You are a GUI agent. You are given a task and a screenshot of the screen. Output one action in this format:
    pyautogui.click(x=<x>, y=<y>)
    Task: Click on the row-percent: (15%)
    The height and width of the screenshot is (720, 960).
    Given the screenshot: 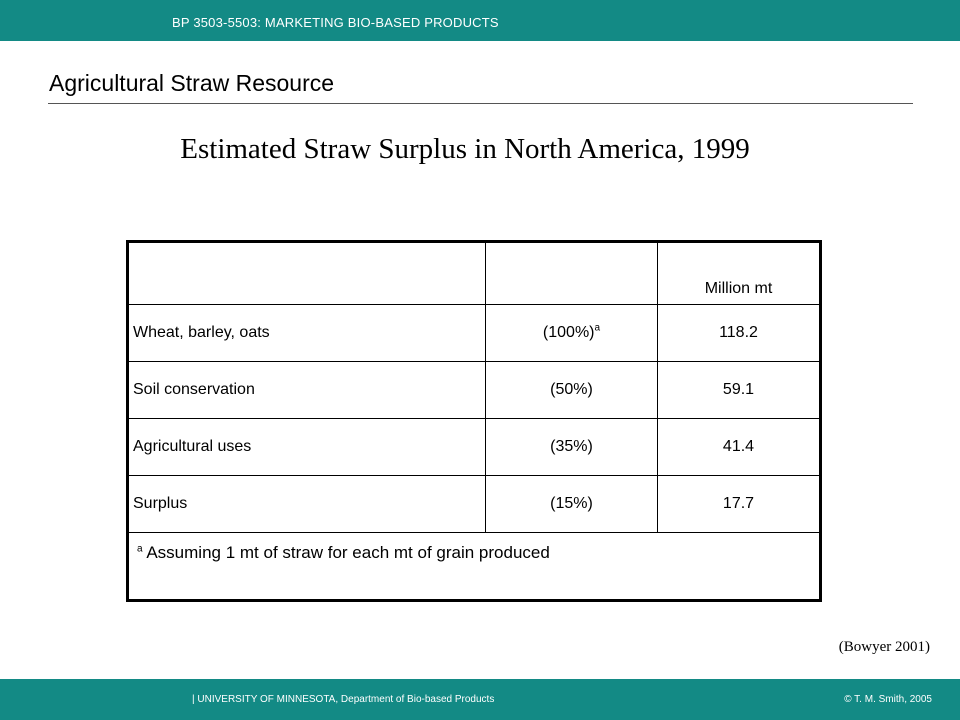 What is the action you would take?
    pyautogui.click(x=571, y=504)
    